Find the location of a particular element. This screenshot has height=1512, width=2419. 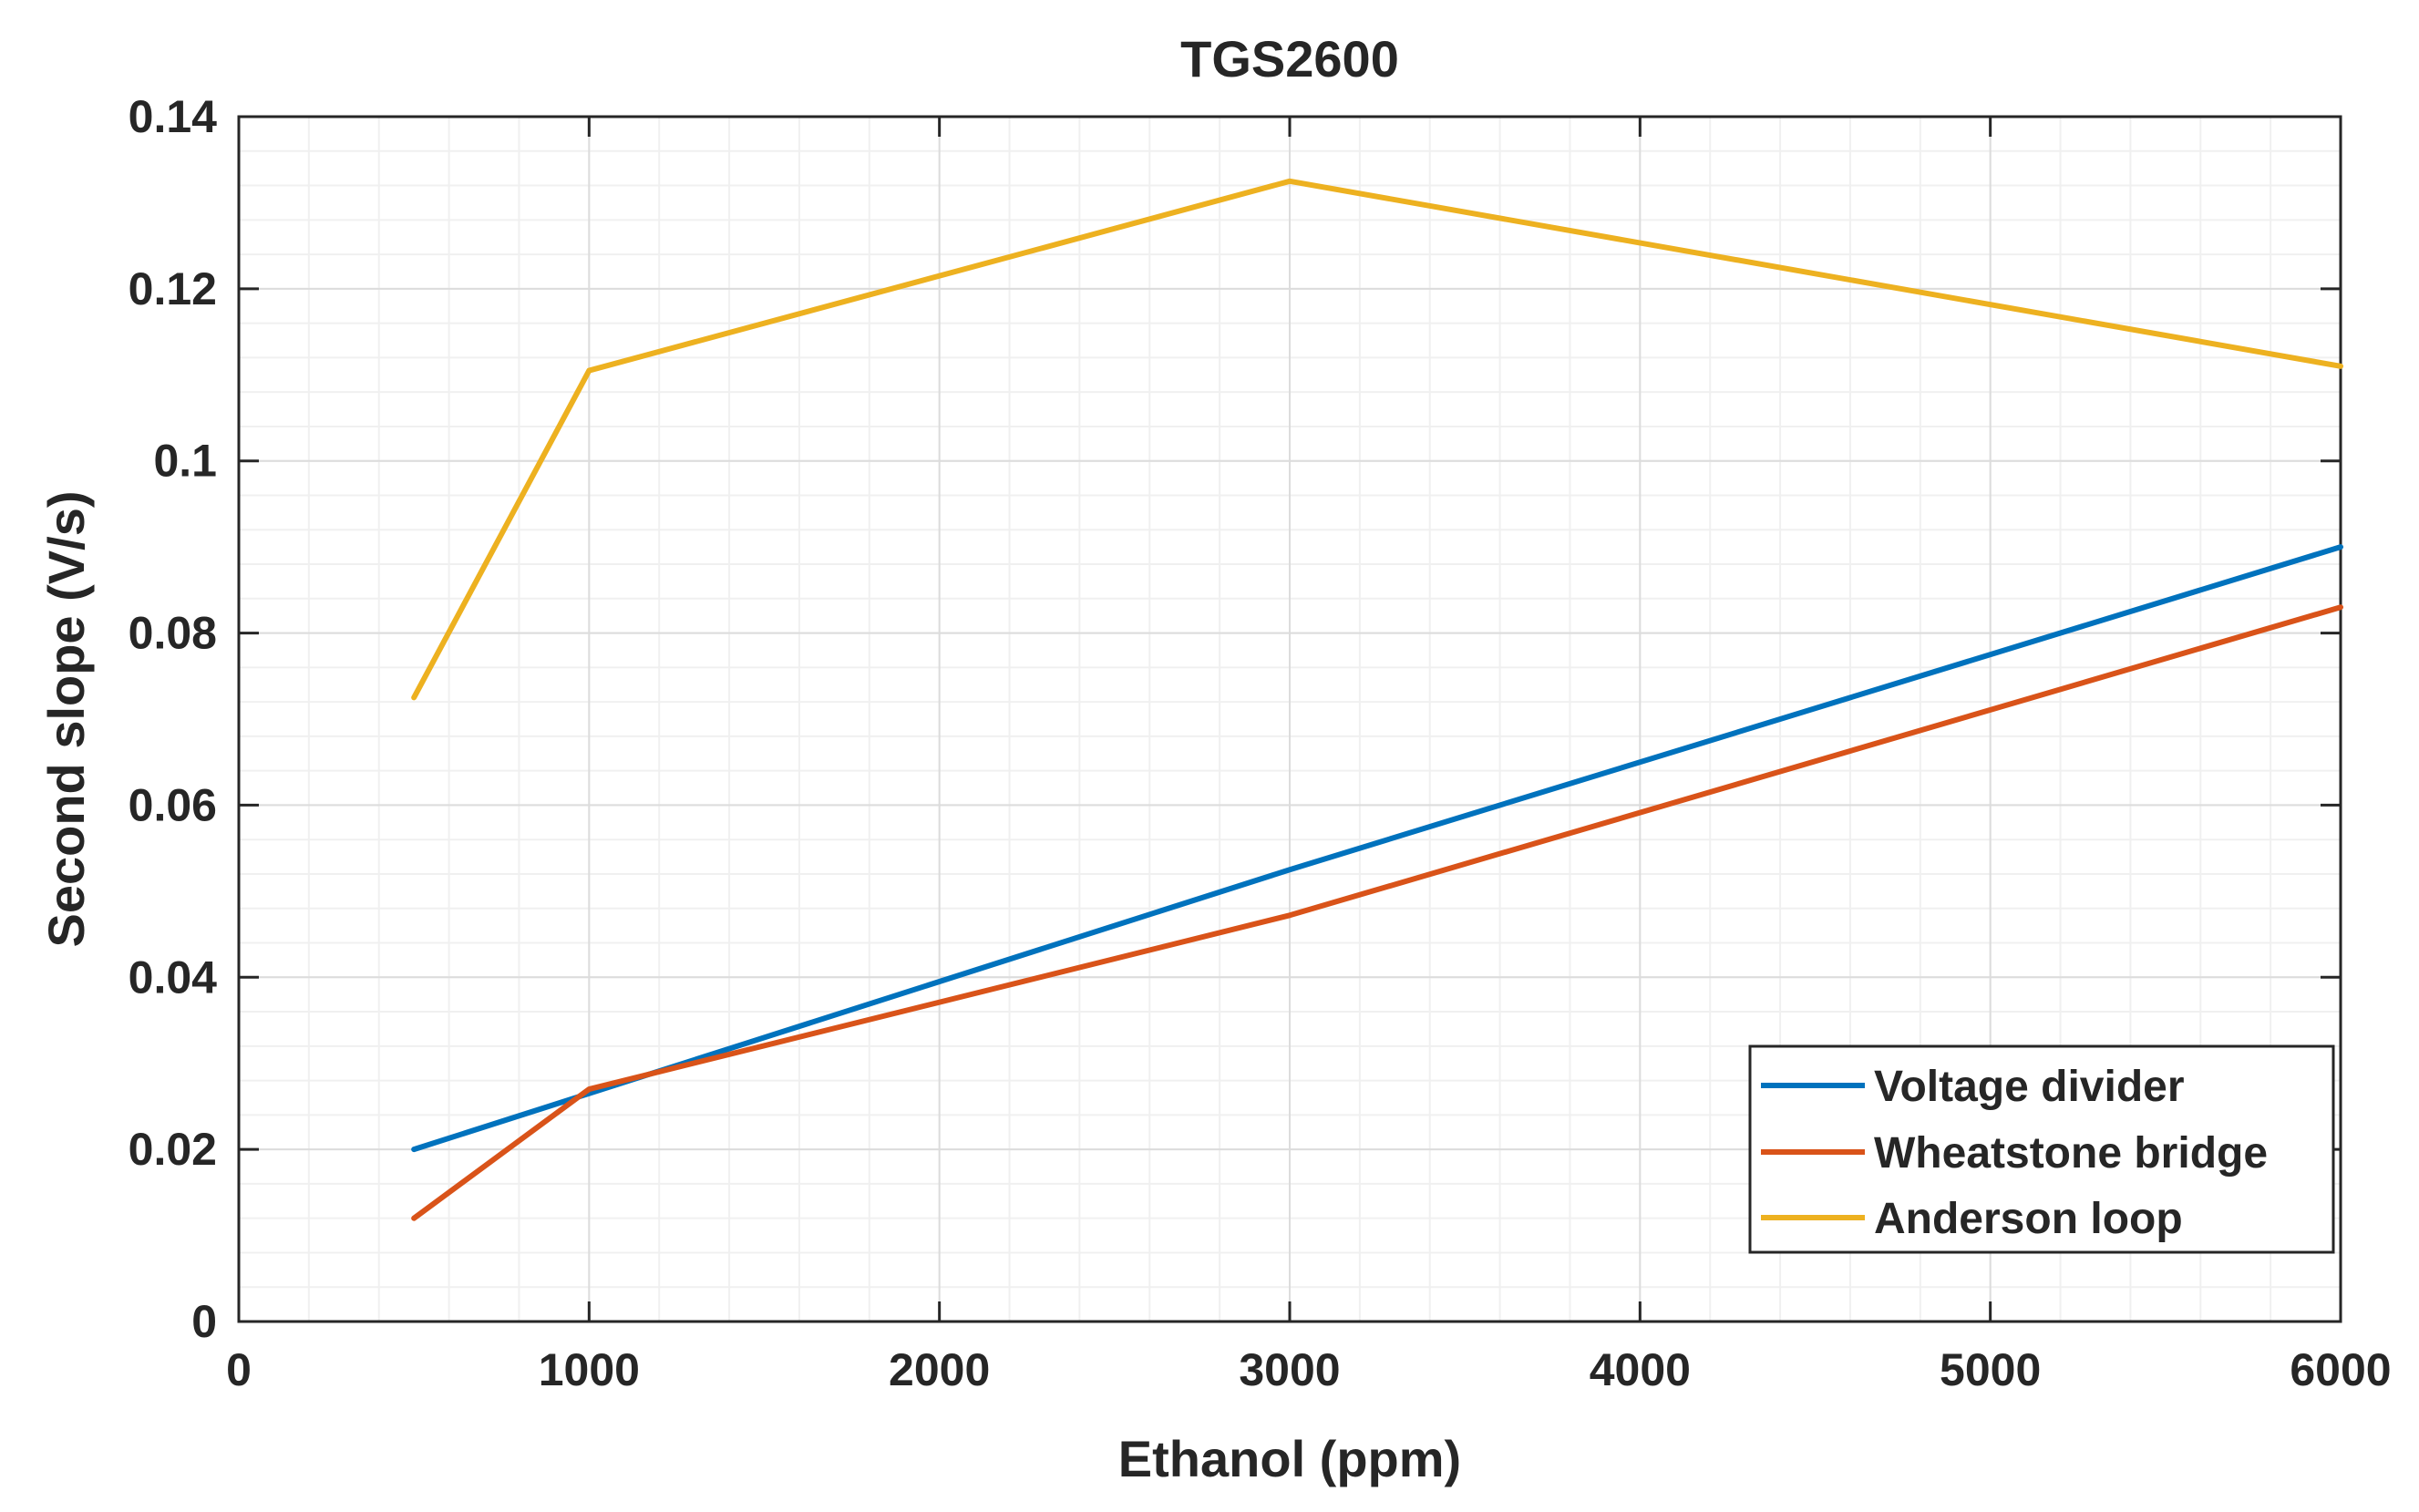

x-tick-label: 0 is located at coordinates (239, 1369).